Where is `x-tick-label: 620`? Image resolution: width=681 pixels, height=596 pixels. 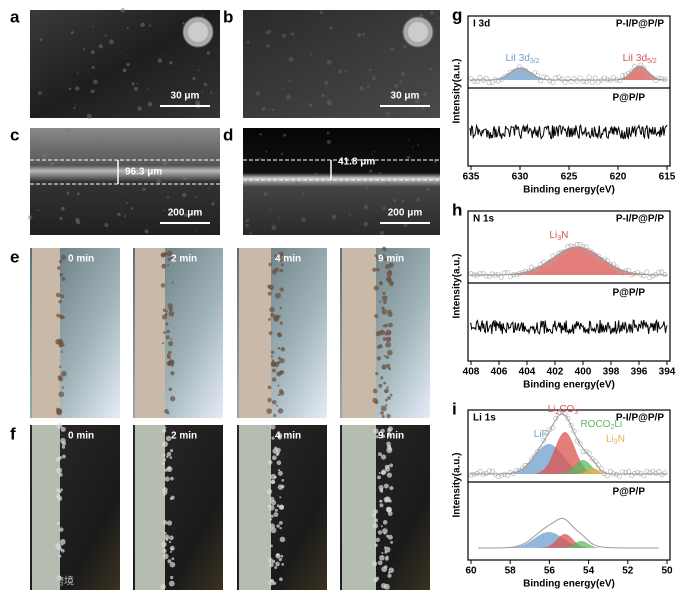 x-tick-label: 620 is located at coordinates (618, 177).